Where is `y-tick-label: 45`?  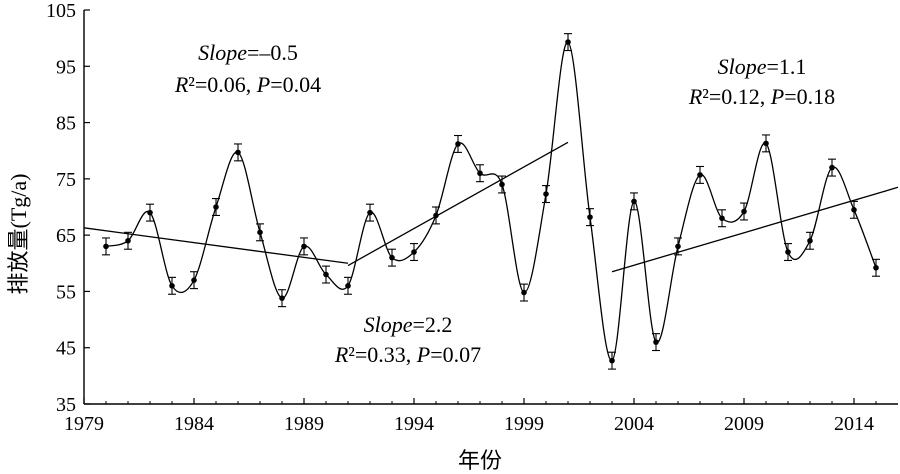 y-tick-label: 45 is located at coordinates (66, 349).